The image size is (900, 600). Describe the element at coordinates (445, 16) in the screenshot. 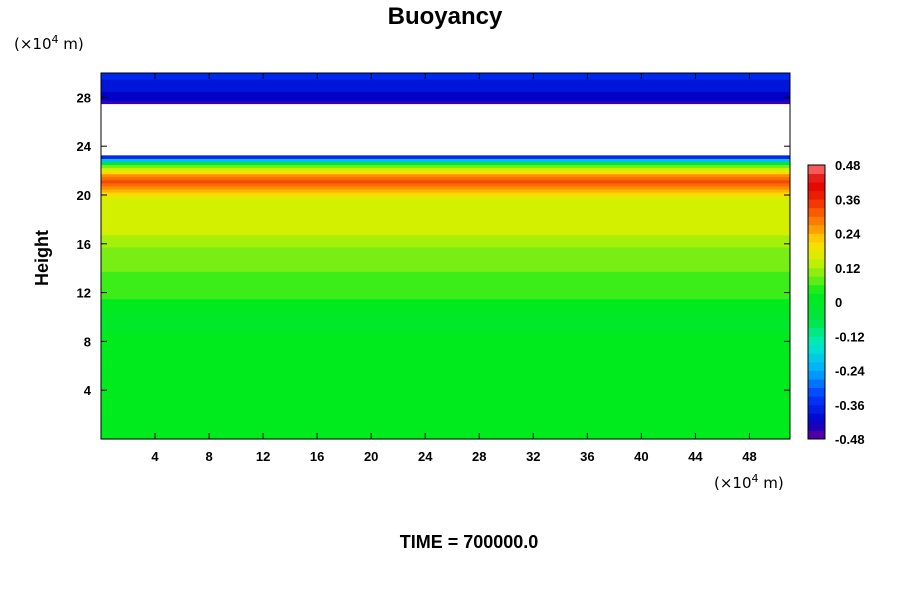

I see `chart-title: Buoyancy` at that location.